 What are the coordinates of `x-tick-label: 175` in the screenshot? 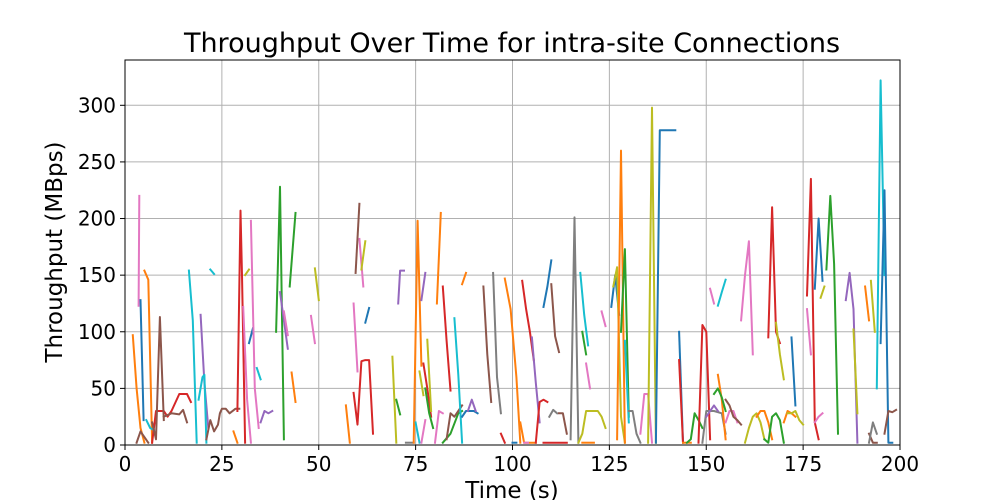 It's located at (803, 464).